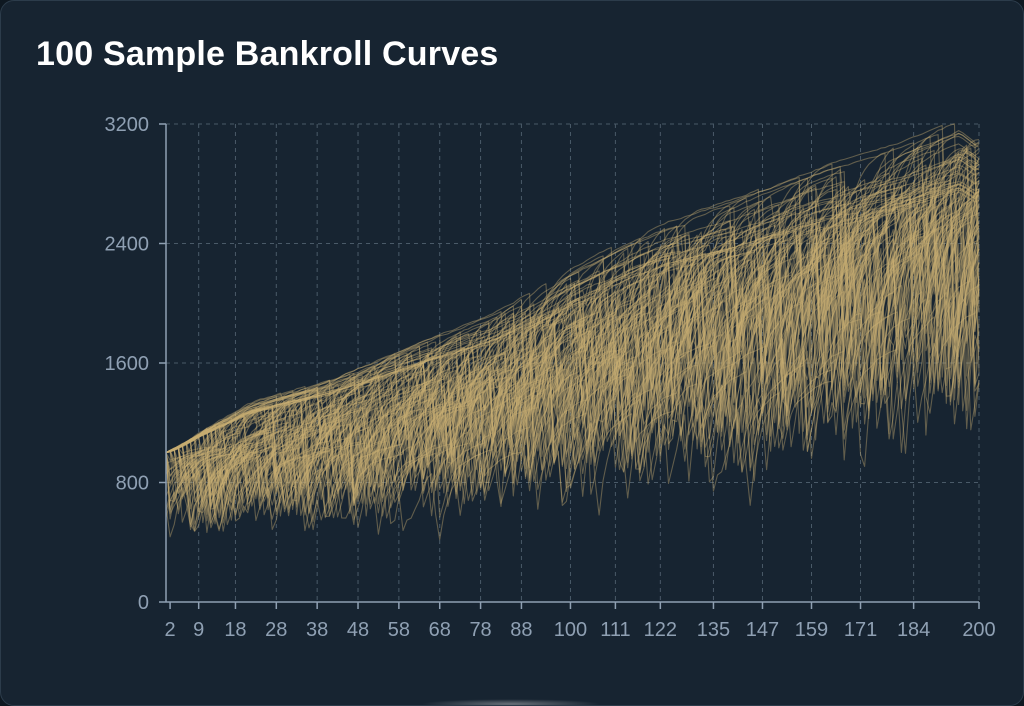 The height and width of the screenshot is (706, 1024). I want to click on x-tick-label: 38, so click(317, 630).